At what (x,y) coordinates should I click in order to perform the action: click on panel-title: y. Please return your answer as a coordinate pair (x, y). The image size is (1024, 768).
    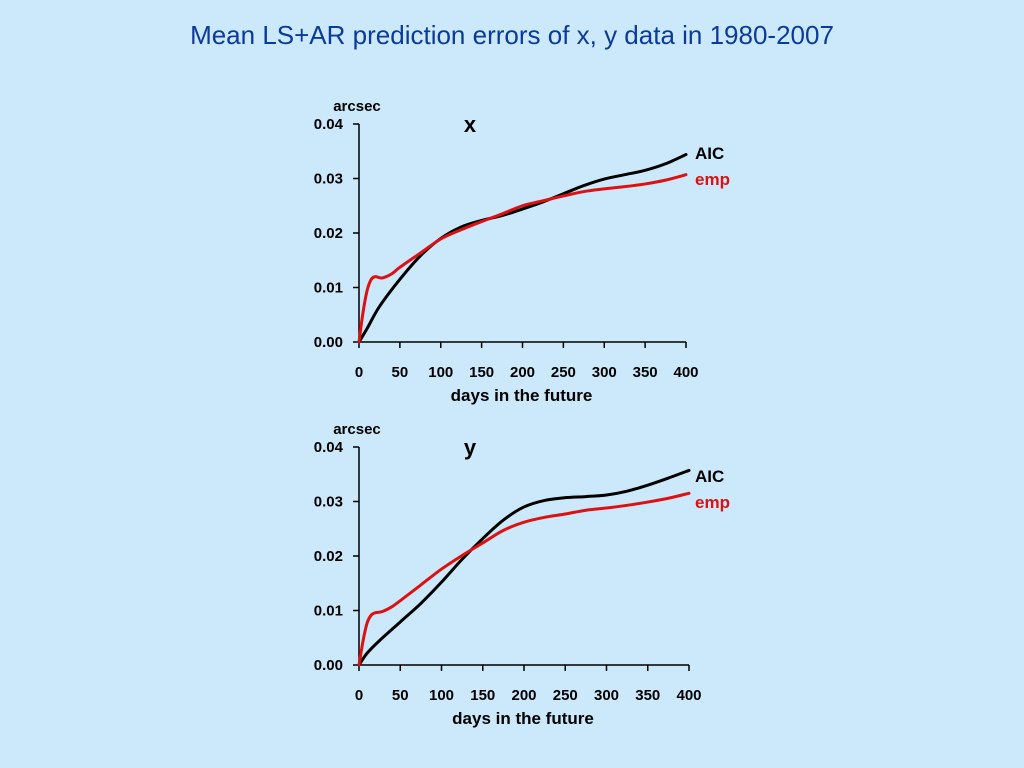
    Looking at the image, I should click on (470, 447).